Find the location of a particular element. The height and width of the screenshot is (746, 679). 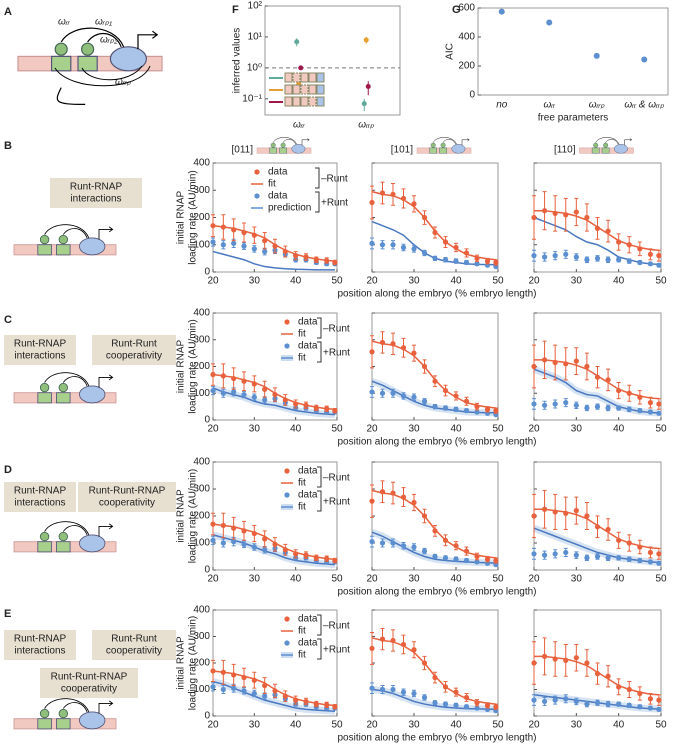

y-tick-label: 300 is located at coordinates (201, 339).